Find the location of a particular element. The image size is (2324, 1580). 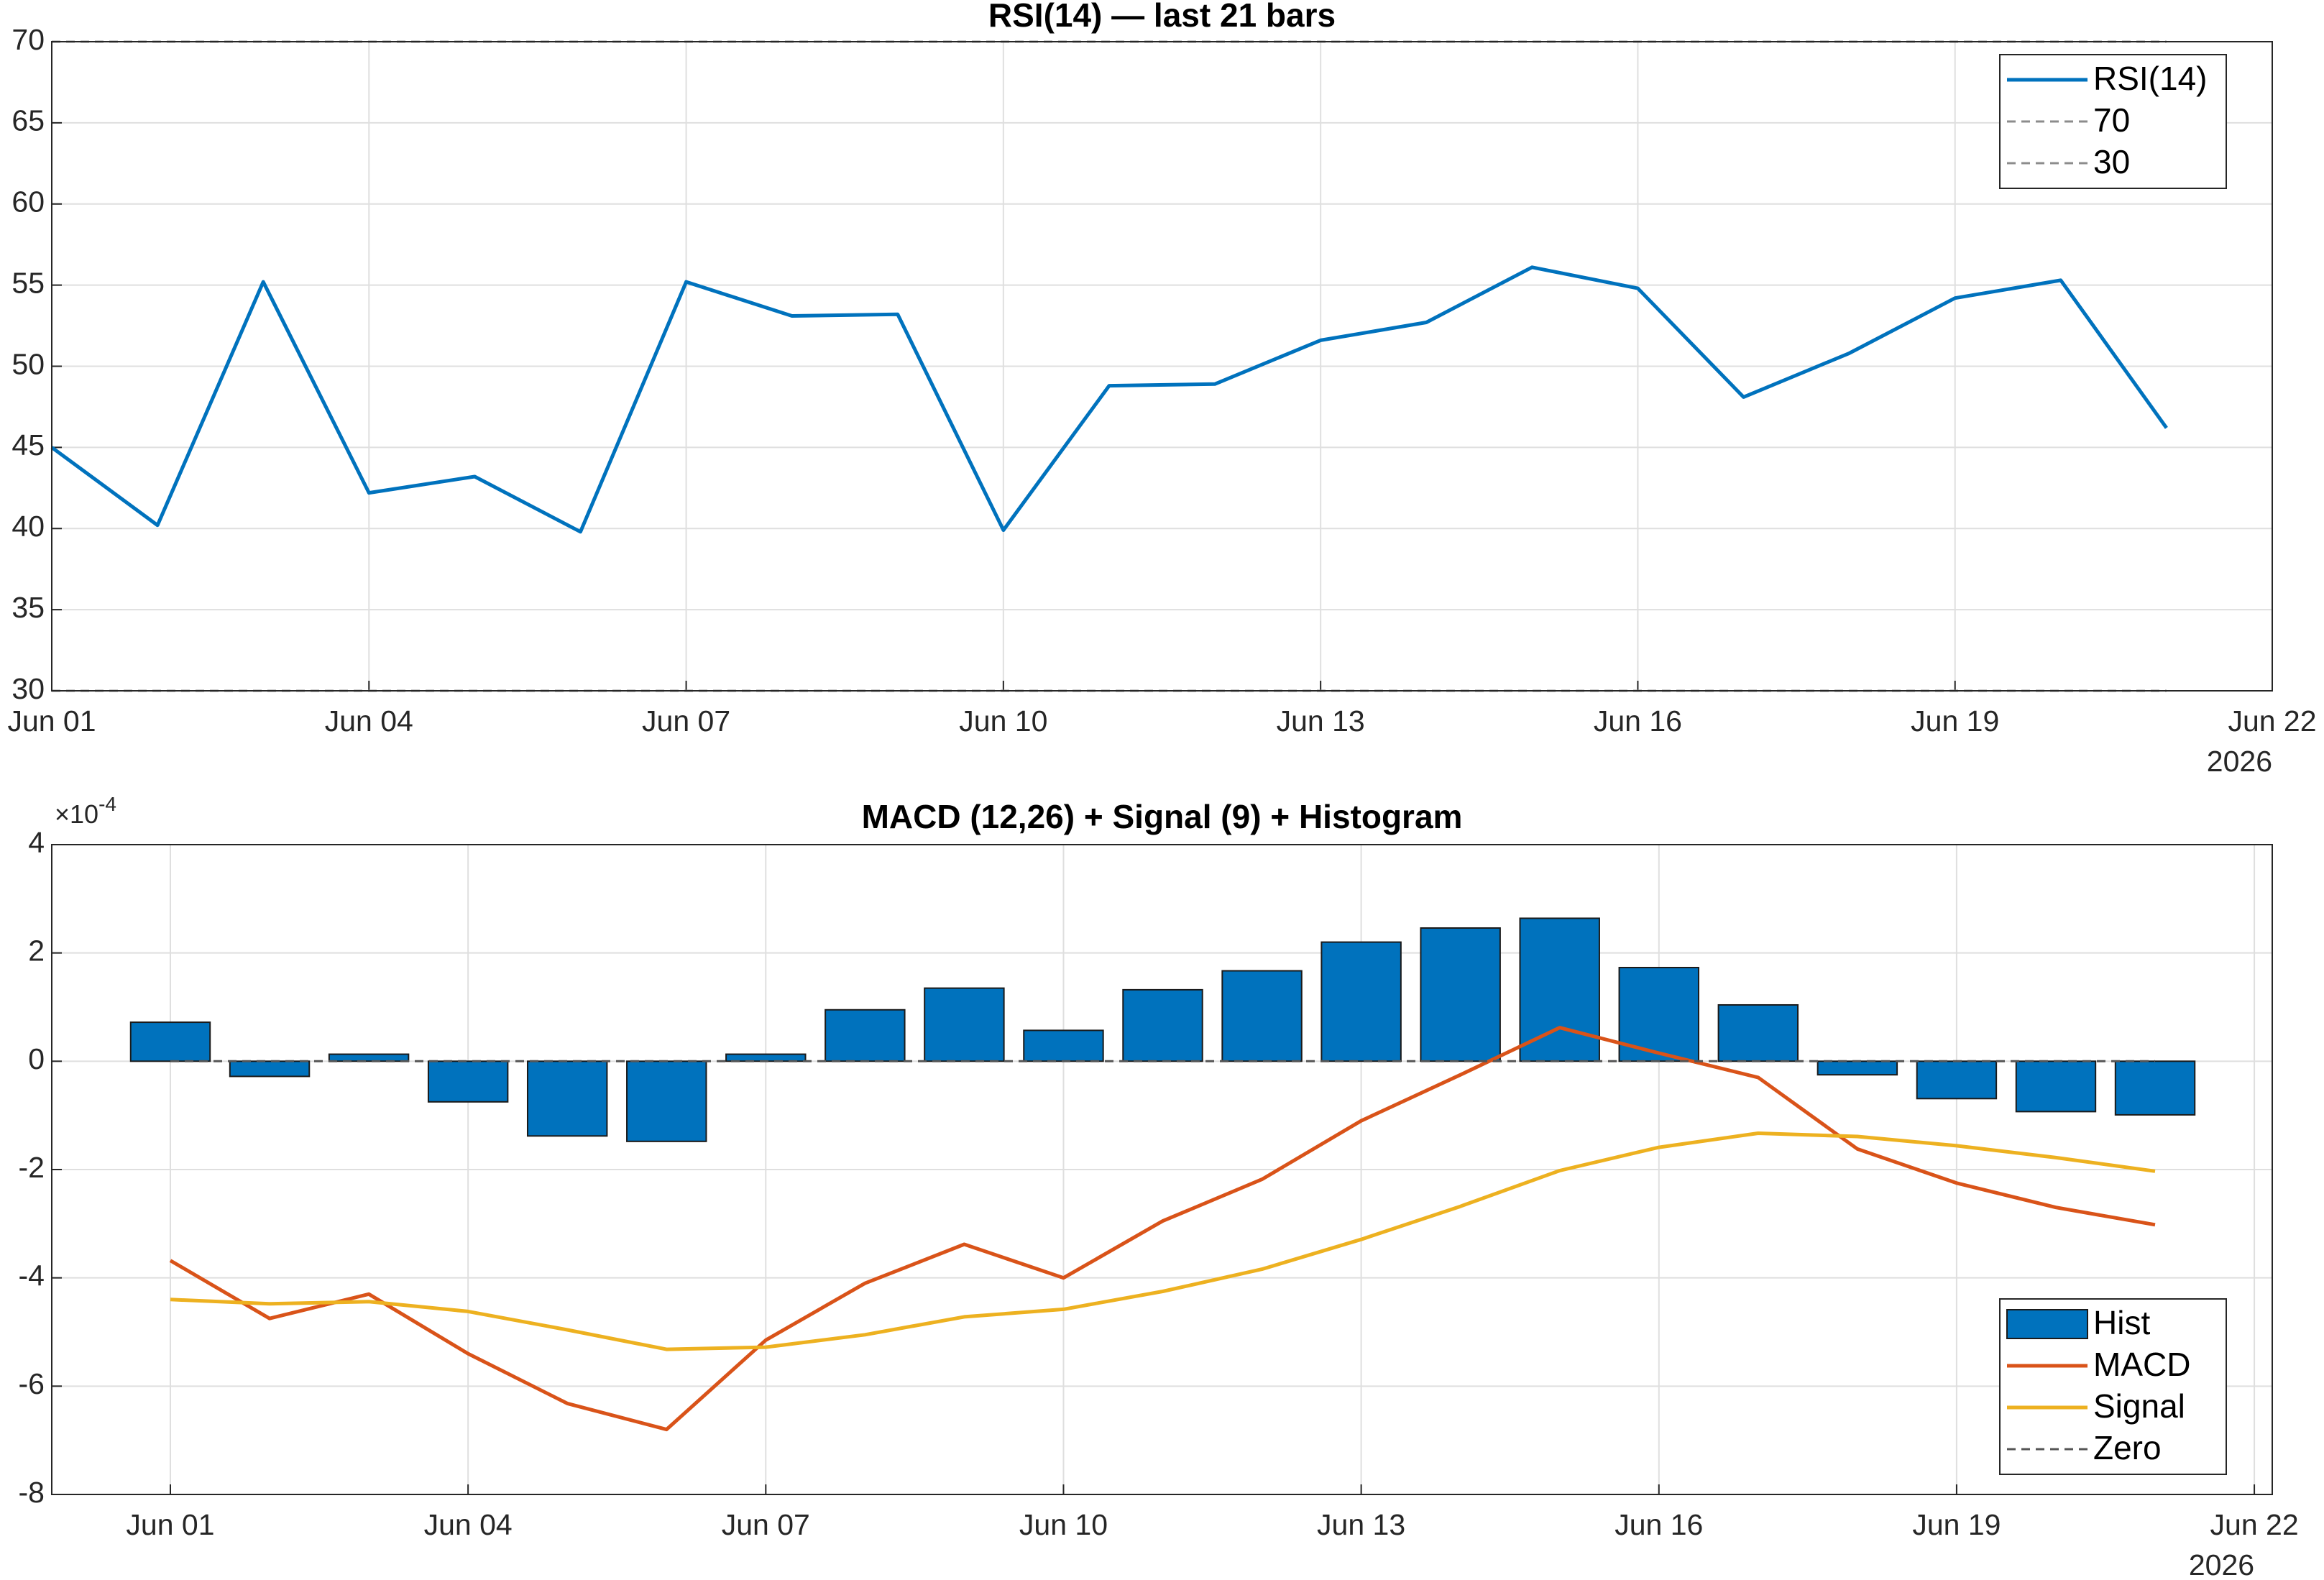

legend: Hist MACD Signal Zero is located at coordinates (2113, 1386).